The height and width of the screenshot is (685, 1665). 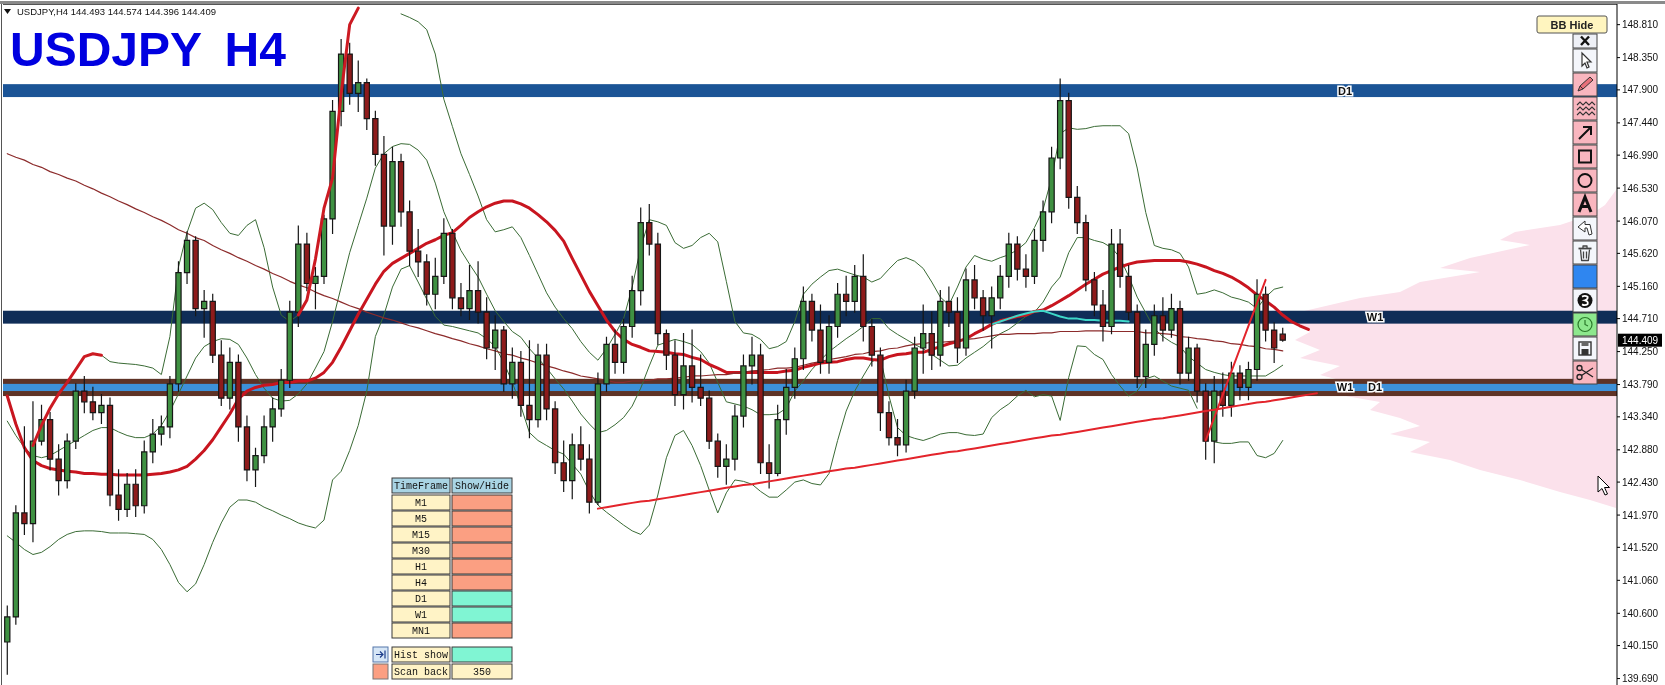 I want to click on table-cell: M1, so click(x=421, y=502).